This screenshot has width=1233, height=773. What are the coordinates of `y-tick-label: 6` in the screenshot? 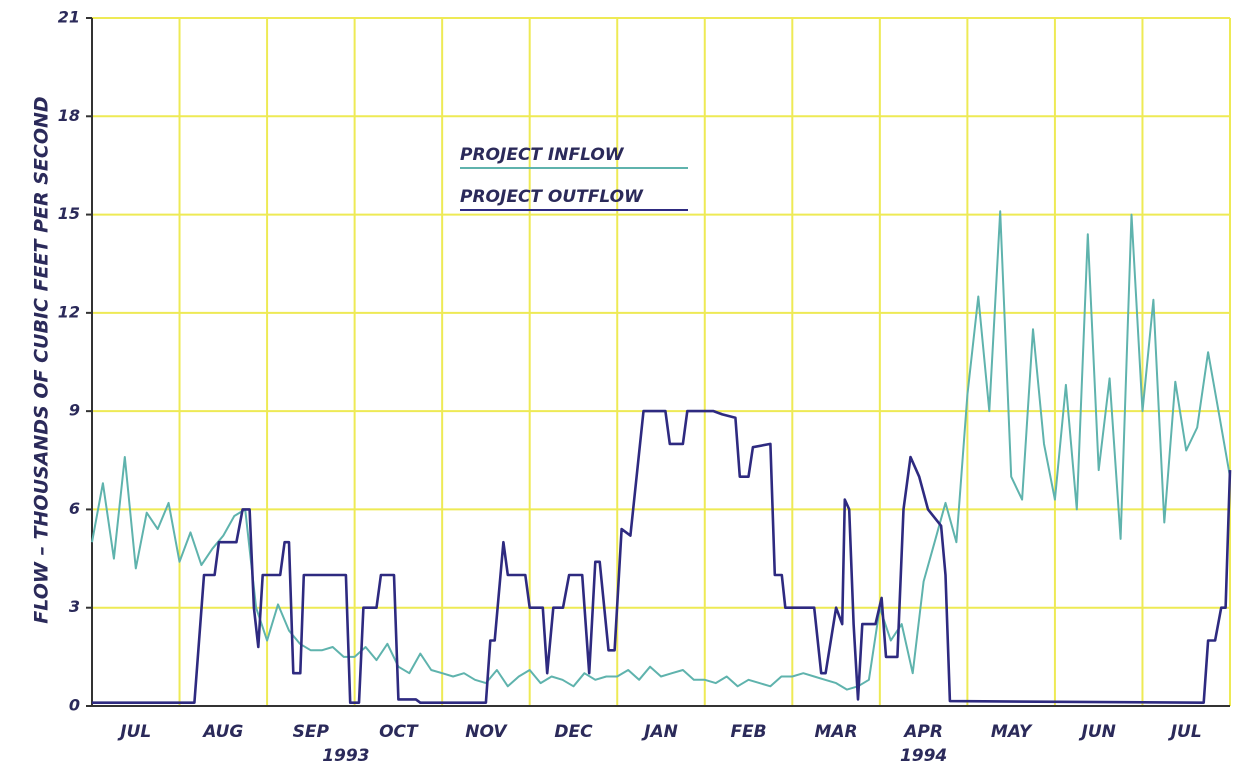 It's located at (74, 508).